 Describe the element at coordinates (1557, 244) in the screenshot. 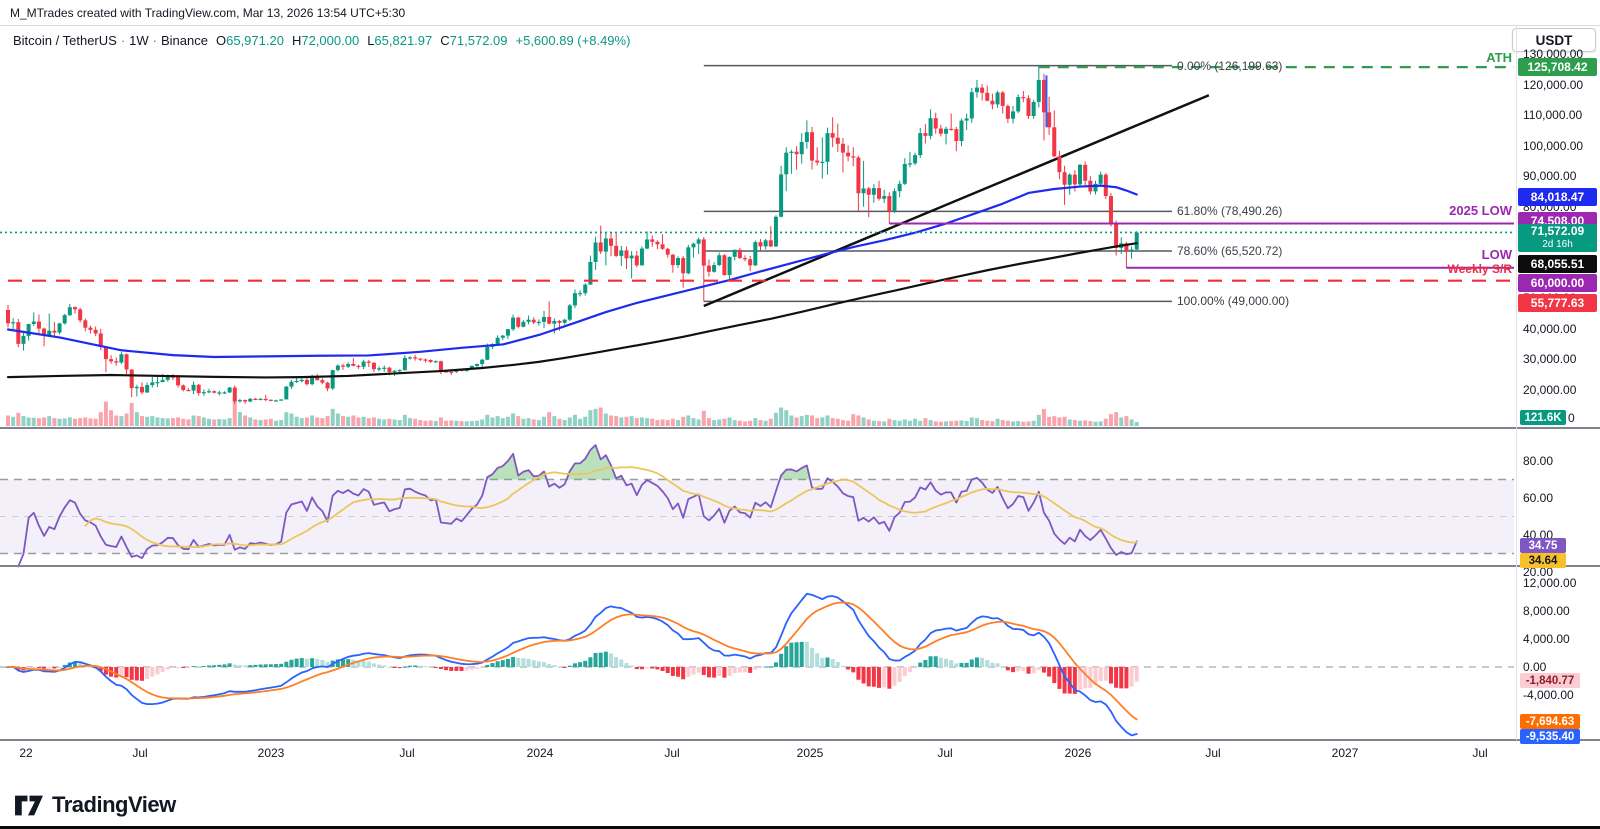

I see `countdown-timer: 2d 16h` at that location.